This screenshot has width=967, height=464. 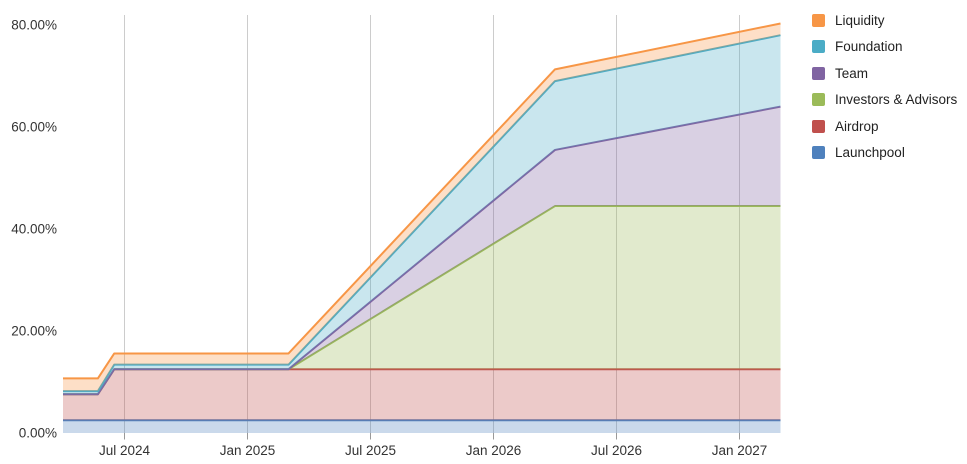 What do you see at coordinates (869, 47) in the screenshot?
I see `legend-label: Foundation` at bounding box center [869, 47].